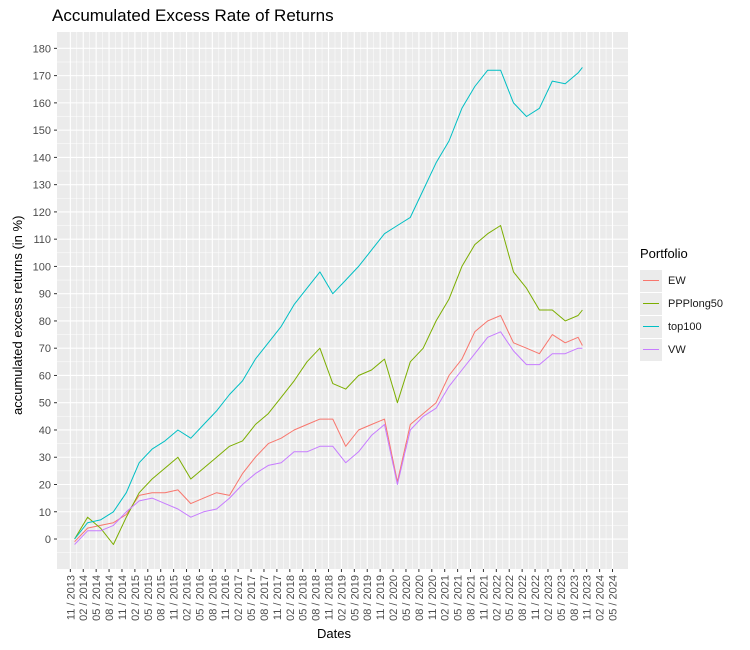 The image size is (750, 650). Describe the element at coordinates (549, 598) in the screenshot. I see `x-tick-label: 02 / 2023` at that location.